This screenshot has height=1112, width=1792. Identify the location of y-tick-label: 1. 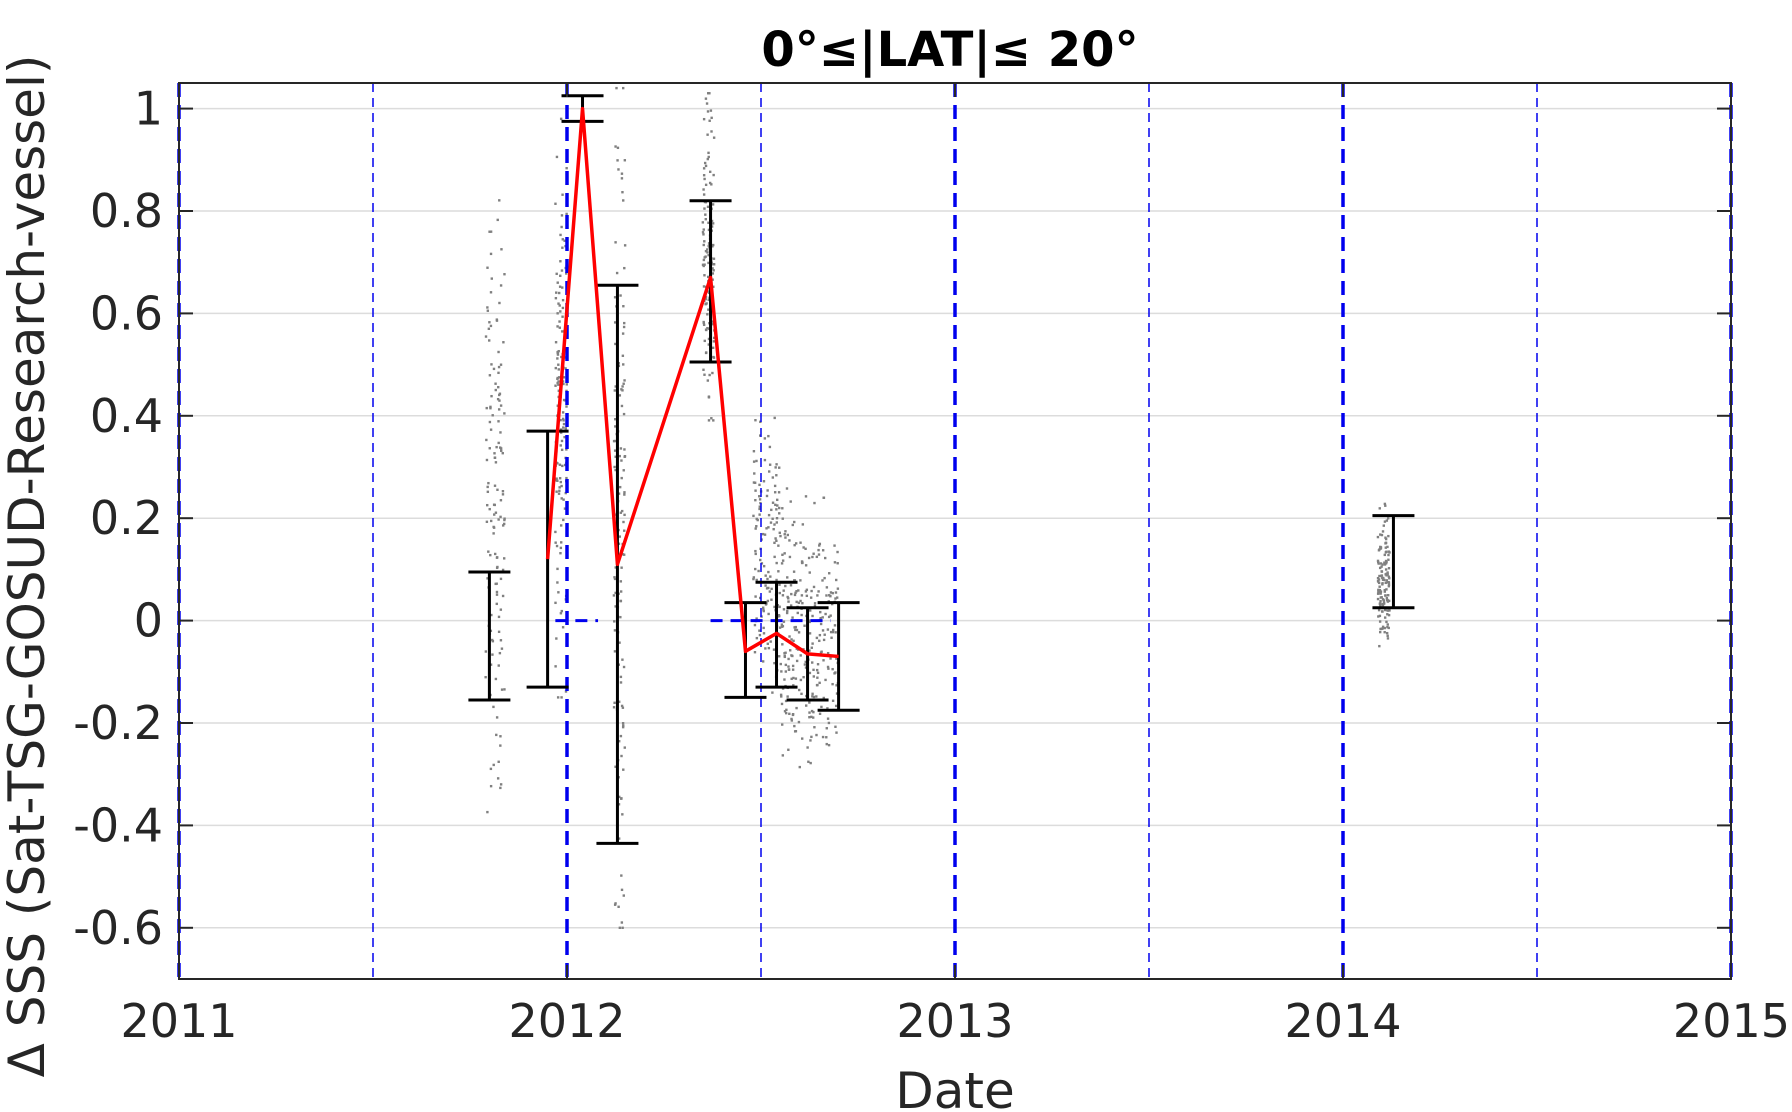
(148, 109).